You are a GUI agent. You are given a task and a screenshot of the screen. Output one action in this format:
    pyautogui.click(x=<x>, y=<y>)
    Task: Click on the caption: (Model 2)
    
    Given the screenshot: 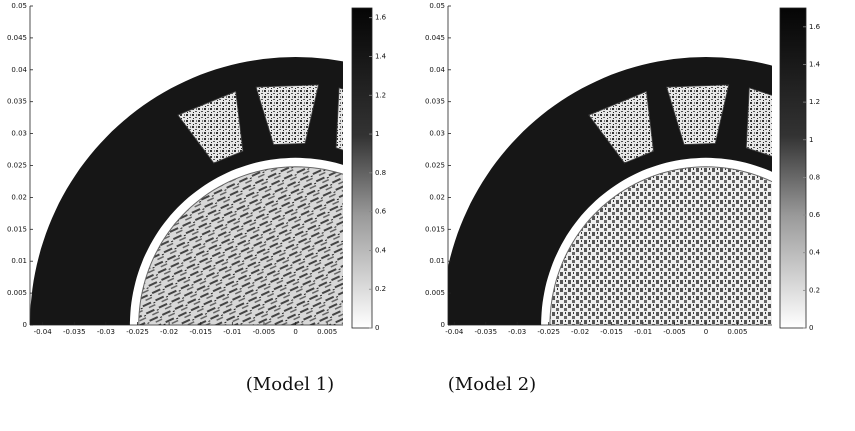 What is the action you would take?
    pyautogui.click(x=492, y=384)
    